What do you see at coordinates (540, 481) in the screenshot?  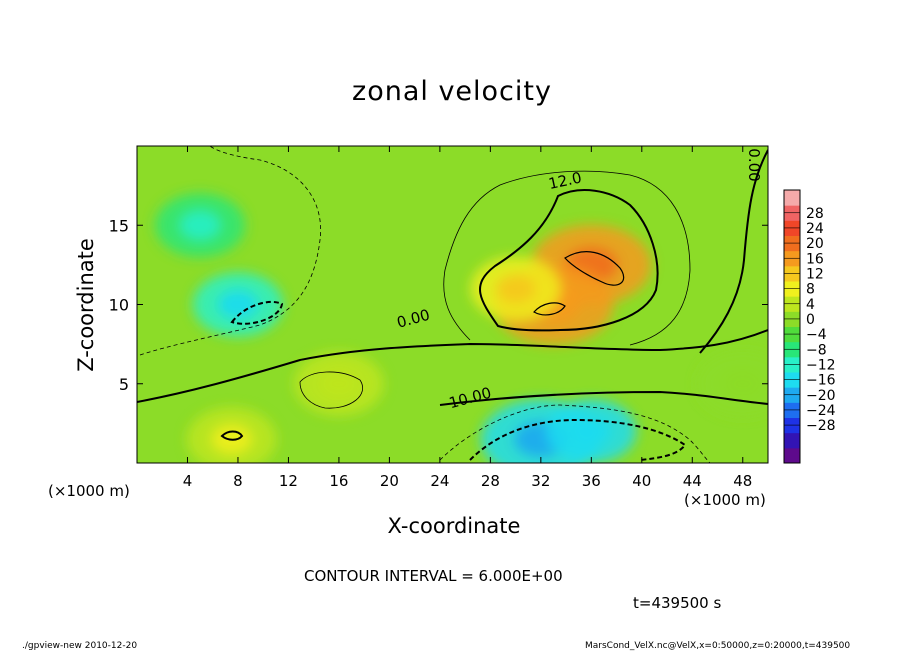 I see `x-tick-label: 32` at bounding box center [540, 481].